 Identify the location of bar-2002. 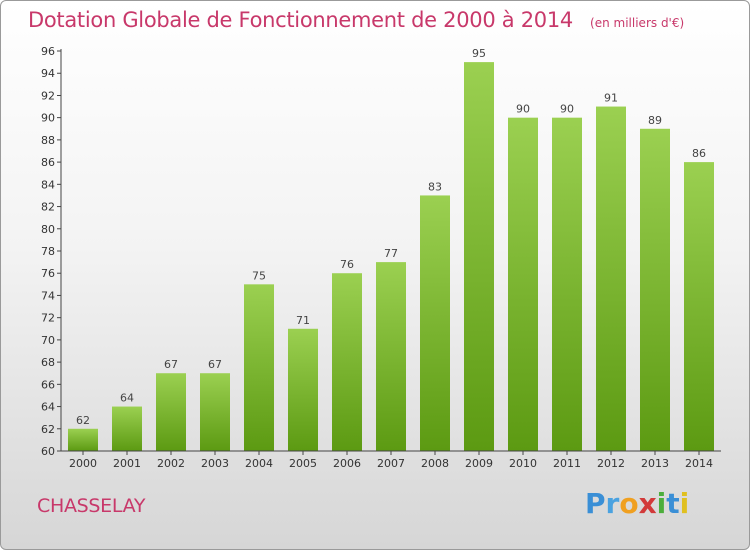
(171, 412).